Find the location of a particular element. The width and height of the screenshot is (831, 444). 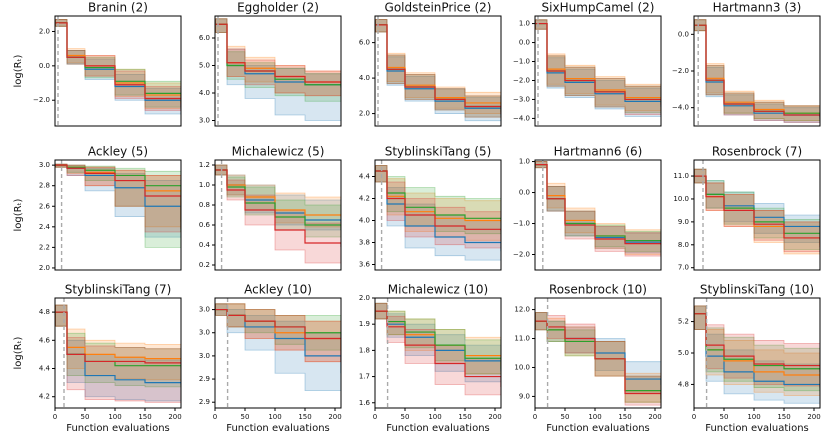

panel: 3.6 3.8 4.0 4.2 4.4 StyblinskiTang (5) is located at coordinates (430, 208).